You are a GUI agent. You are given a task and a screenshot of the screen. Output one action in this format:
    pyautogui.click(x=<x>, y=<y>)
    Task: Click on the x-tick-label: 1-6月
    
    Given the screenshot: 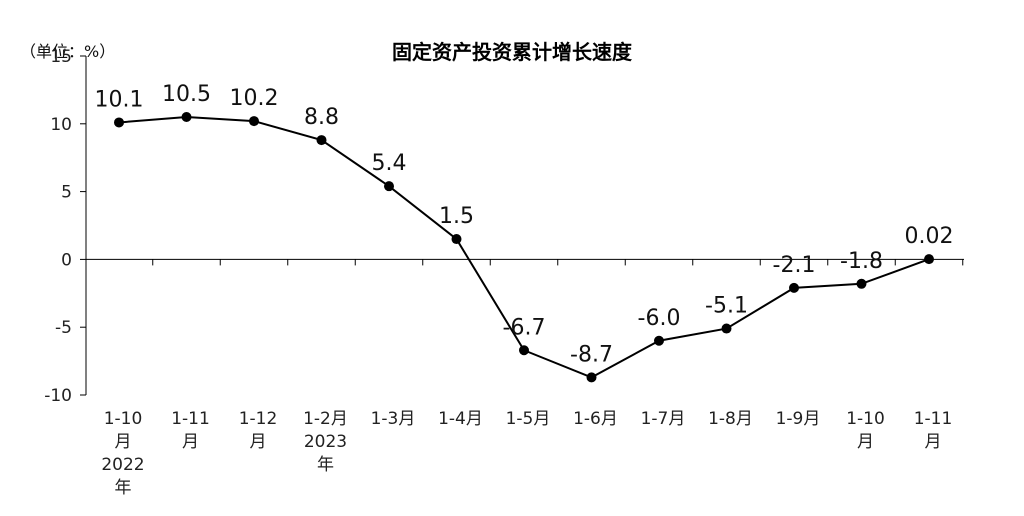 What is the action you would take?
    pyautogui.click(x=595, y=419)
    